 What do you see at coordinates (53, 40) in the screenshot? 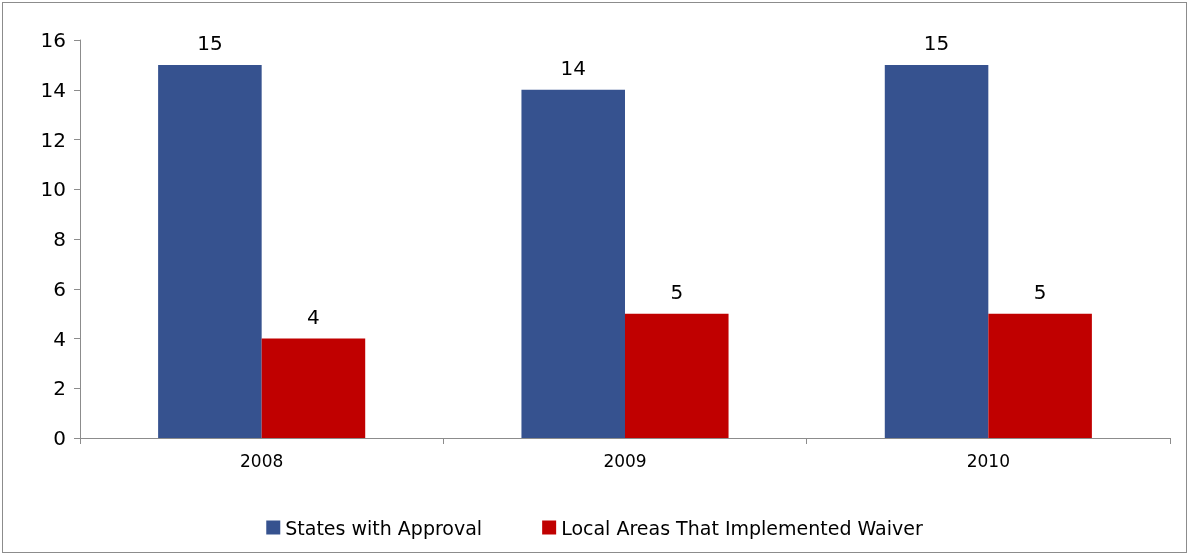
I see `y-tick-label: 16` at bounding box center [53, 40].